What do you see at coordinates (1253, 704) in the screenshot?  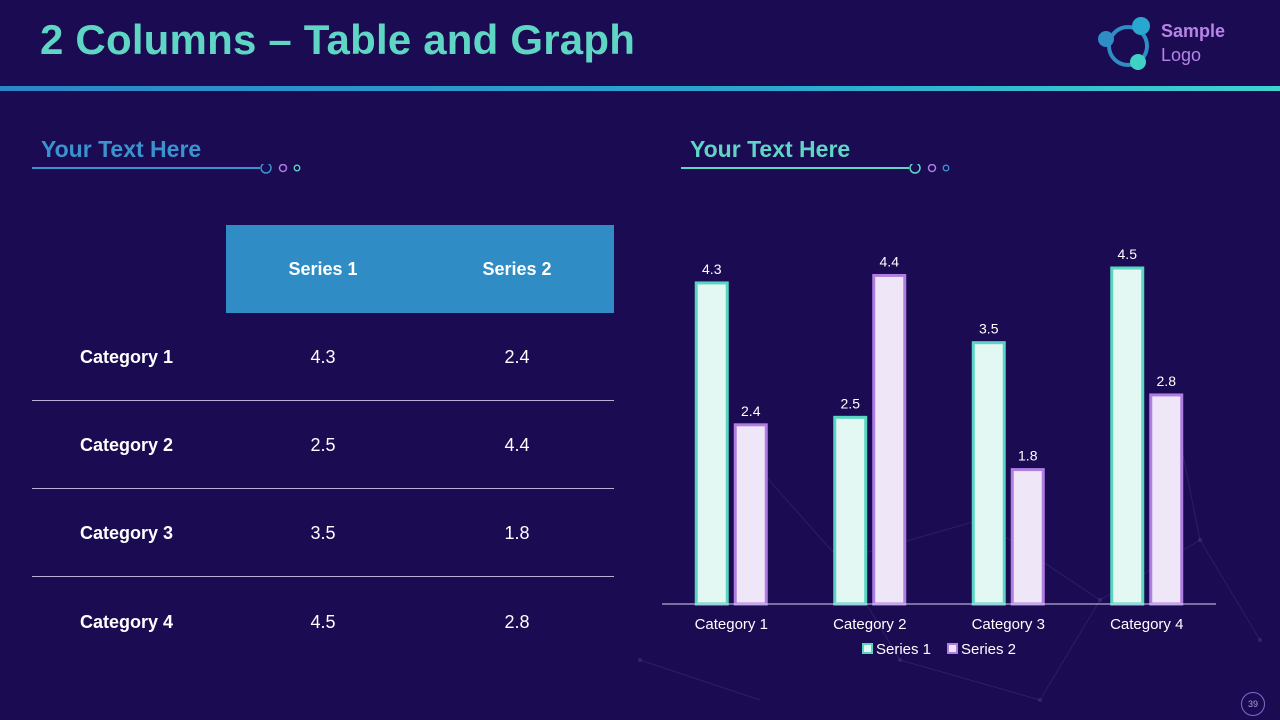 I see `page-number: 39` at bounding box center [1253, 704].